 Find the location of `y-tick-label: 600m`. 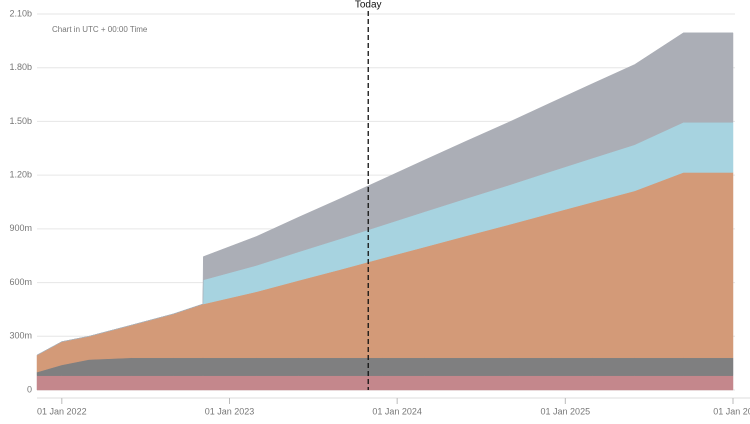

y-tick-label: 600m is located at coordinates (20, 282).